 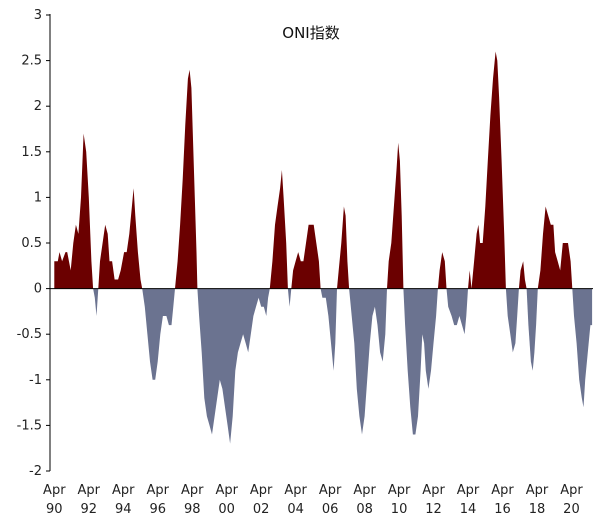 I want to click on x-tick-month-5: Apr, so click(x=226, y=490).